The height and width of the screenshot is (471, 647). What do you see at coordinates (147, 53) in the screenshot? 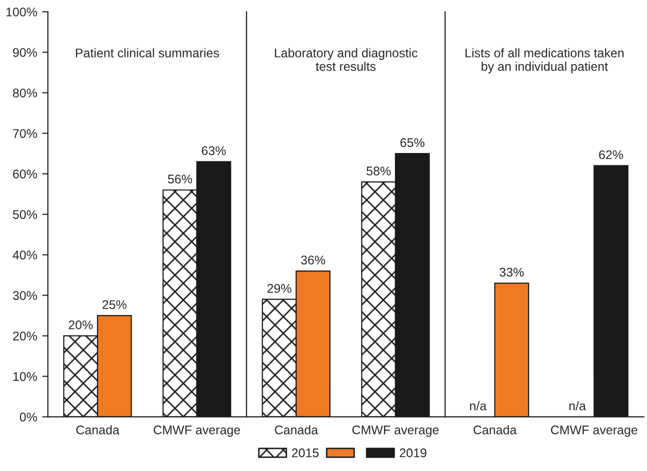
I see `text: Patient clinical summaries` at bounding box center [147, 53].